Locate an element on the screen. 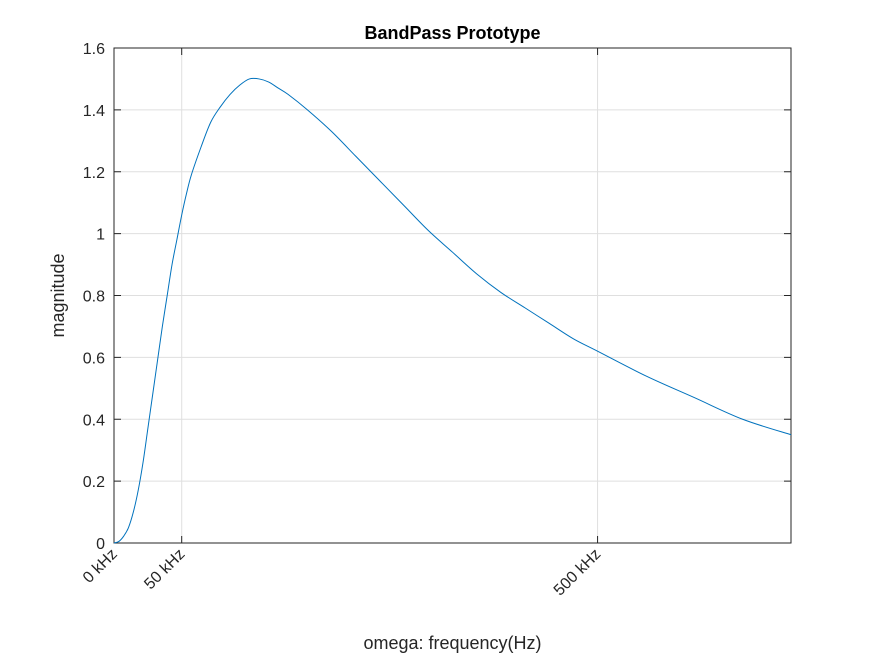 The height and width of the screenshot is (656, 875). y-tick-label: 0 is located at coordinates (100, 544).